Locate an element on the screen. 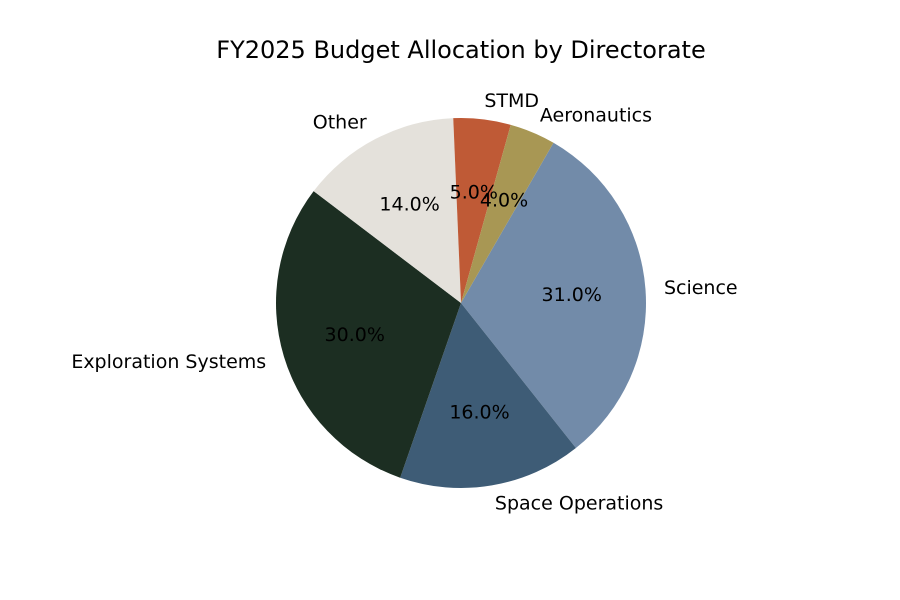 The height and width of the screenshot is (600, 900). pie-slice-space-operations is located at coordinates (488, 395).